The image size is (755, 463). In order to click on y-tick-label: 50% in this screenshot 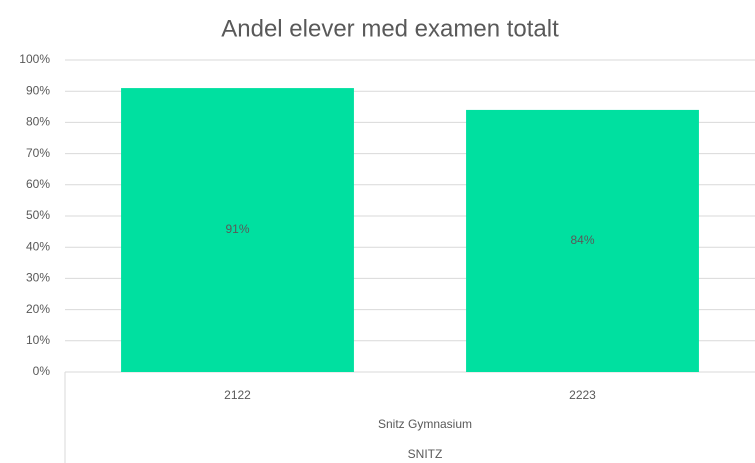, I will do `click(38, 215)`.